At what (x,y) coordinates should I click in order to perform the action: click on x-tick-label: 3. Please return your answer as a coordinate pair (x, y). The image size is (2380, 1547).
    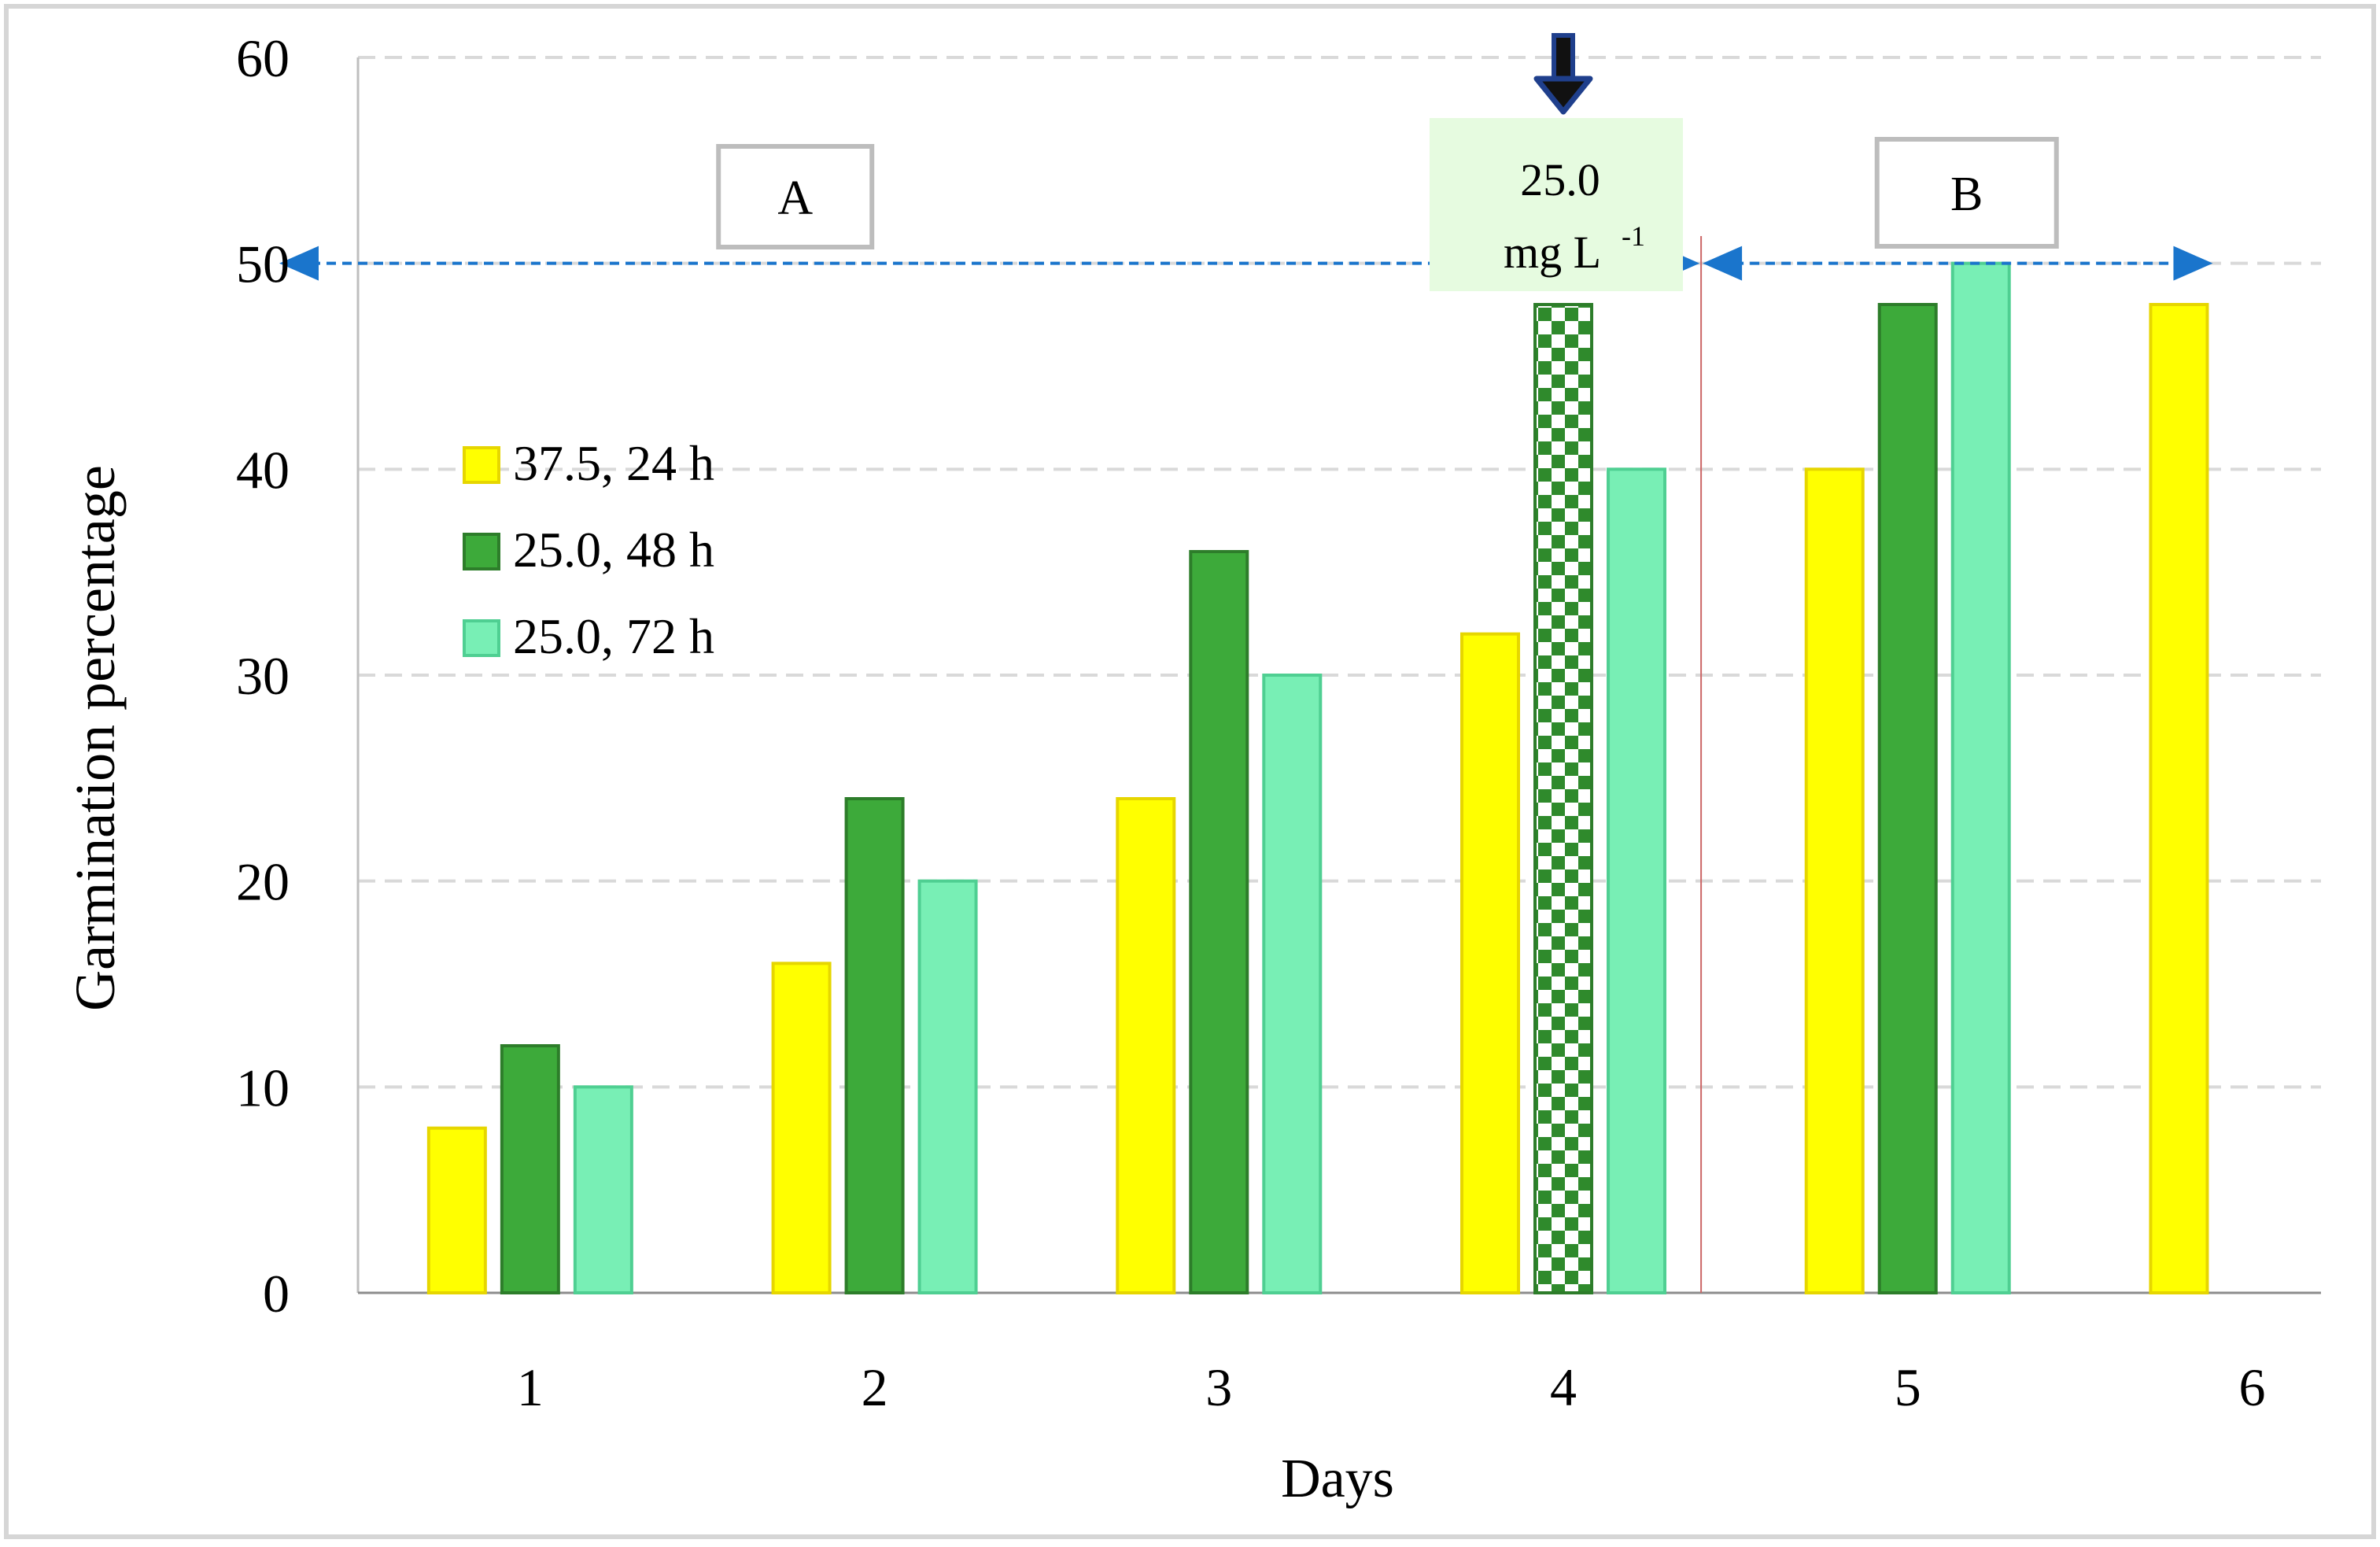
    Looking at the image, I should click on (1218, 1387).